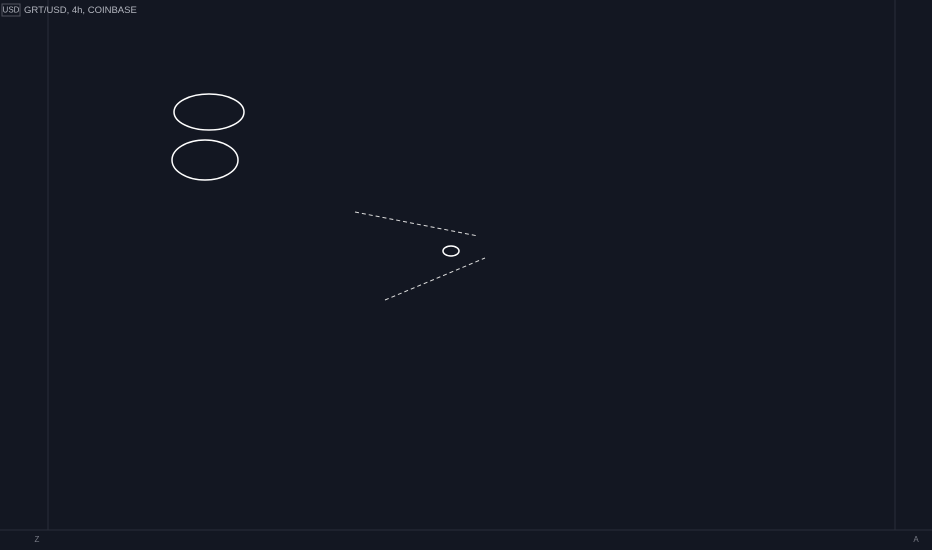 Image resolution: width=932 pixels, height=550 pixels. What do you see at coordinates (37, 539) in the screenshot?
I see `button: Z` at bounding box center [37, 539].